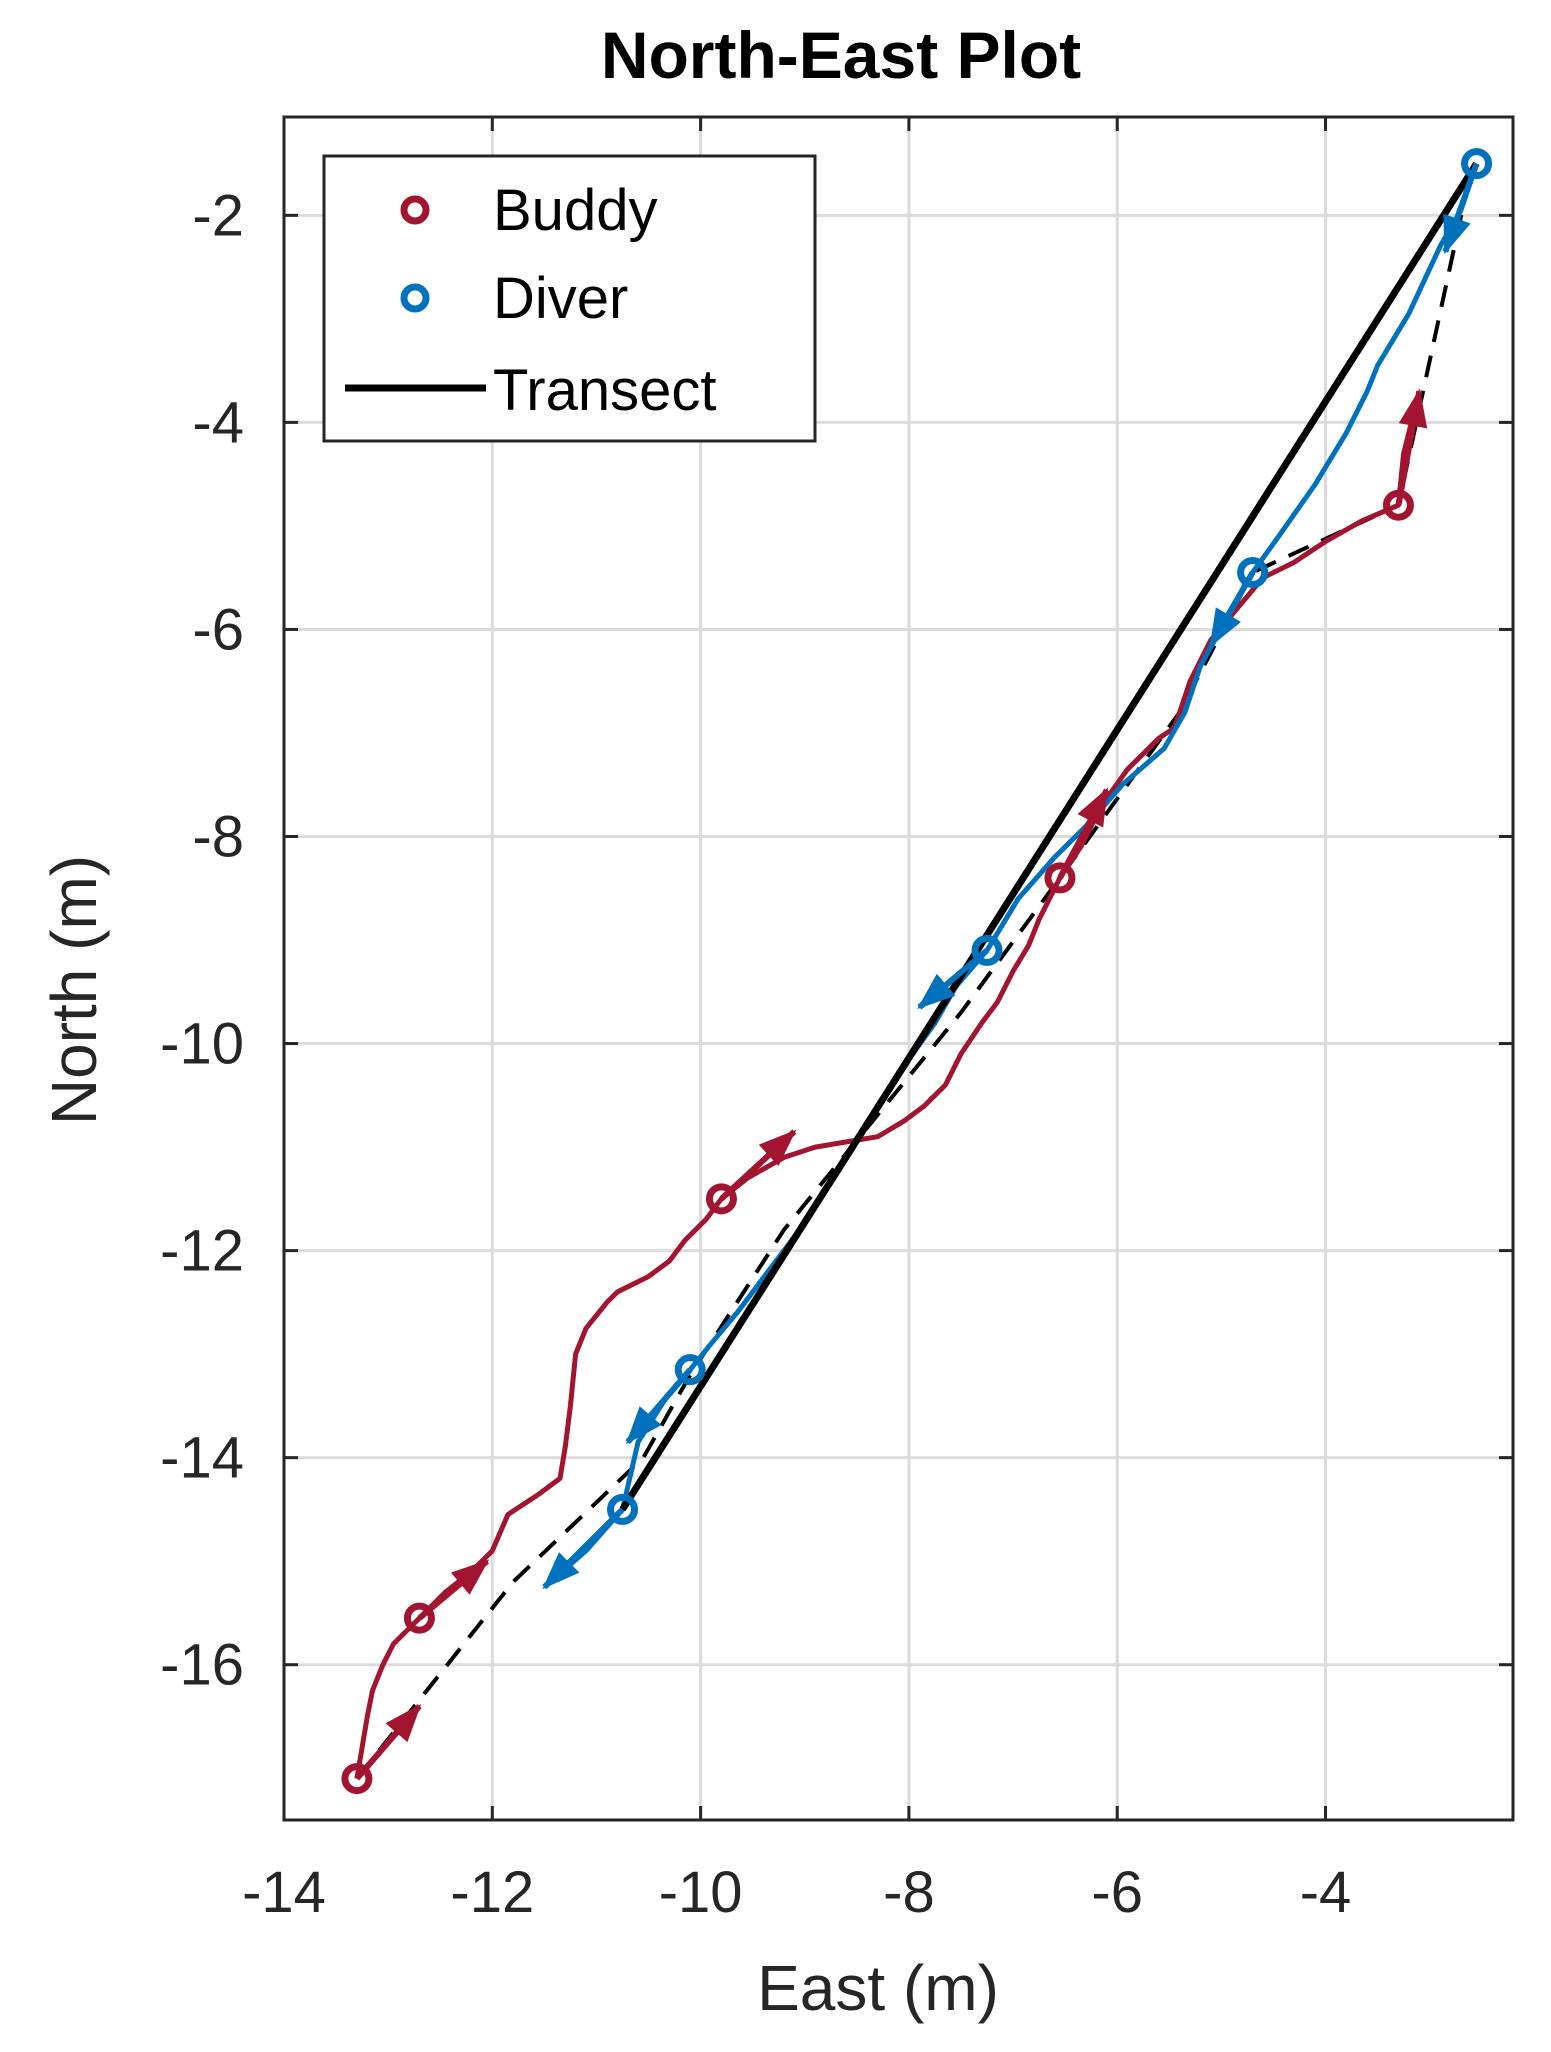 Image resolution: width=1551 pixels, height=2052 pixels. What do you see at coordinates (218, 215) in the screenshot?
I see `y-tick-label: -2` at bounding box center [218, 215].